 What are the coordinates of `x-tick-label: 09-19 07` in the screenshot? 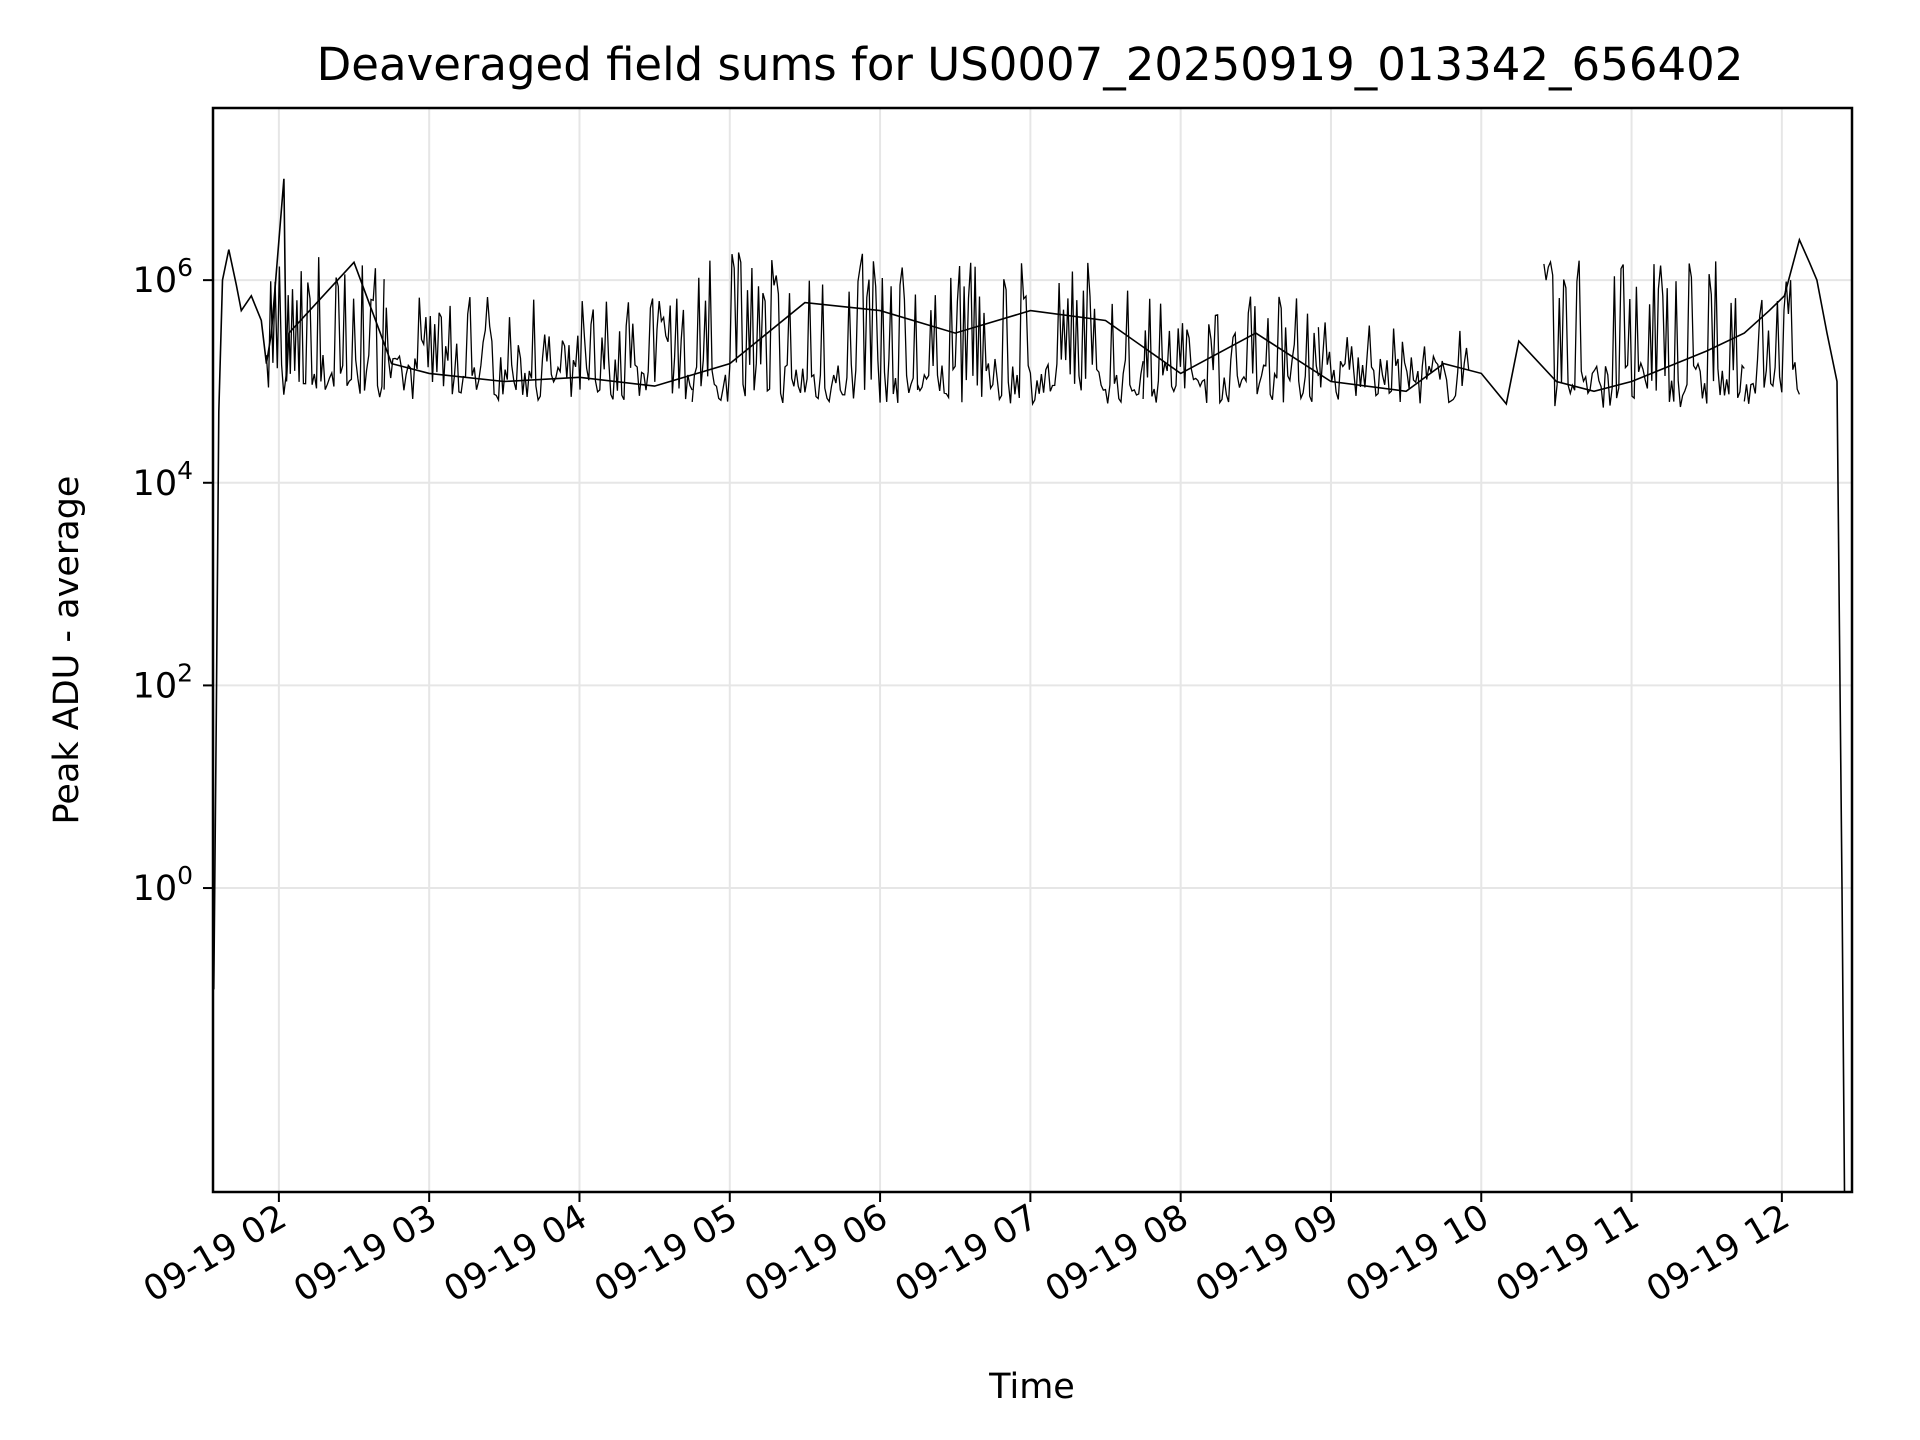 It's located at (967, 1253).